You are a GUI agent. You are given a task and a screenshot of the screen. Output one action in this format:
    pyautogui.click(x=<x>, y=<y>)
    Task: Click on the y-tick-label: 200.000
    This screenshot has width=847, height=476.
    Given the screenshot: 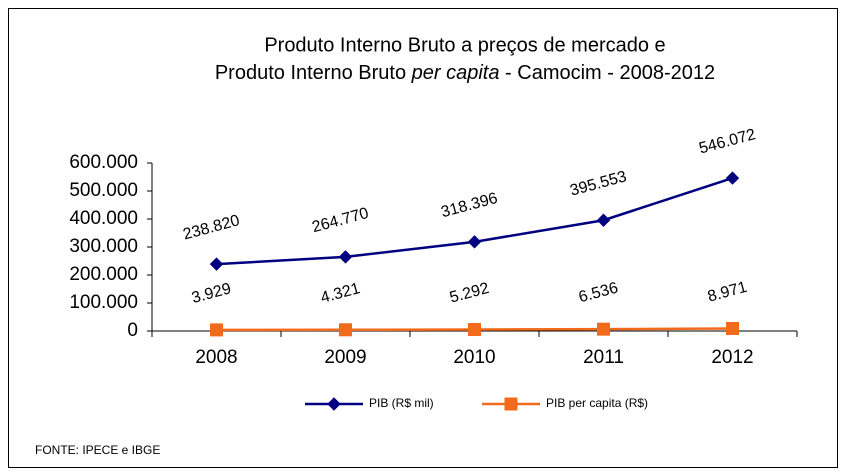 What is the action you would take?
    pyautogui.click(x=103, y=274)
    